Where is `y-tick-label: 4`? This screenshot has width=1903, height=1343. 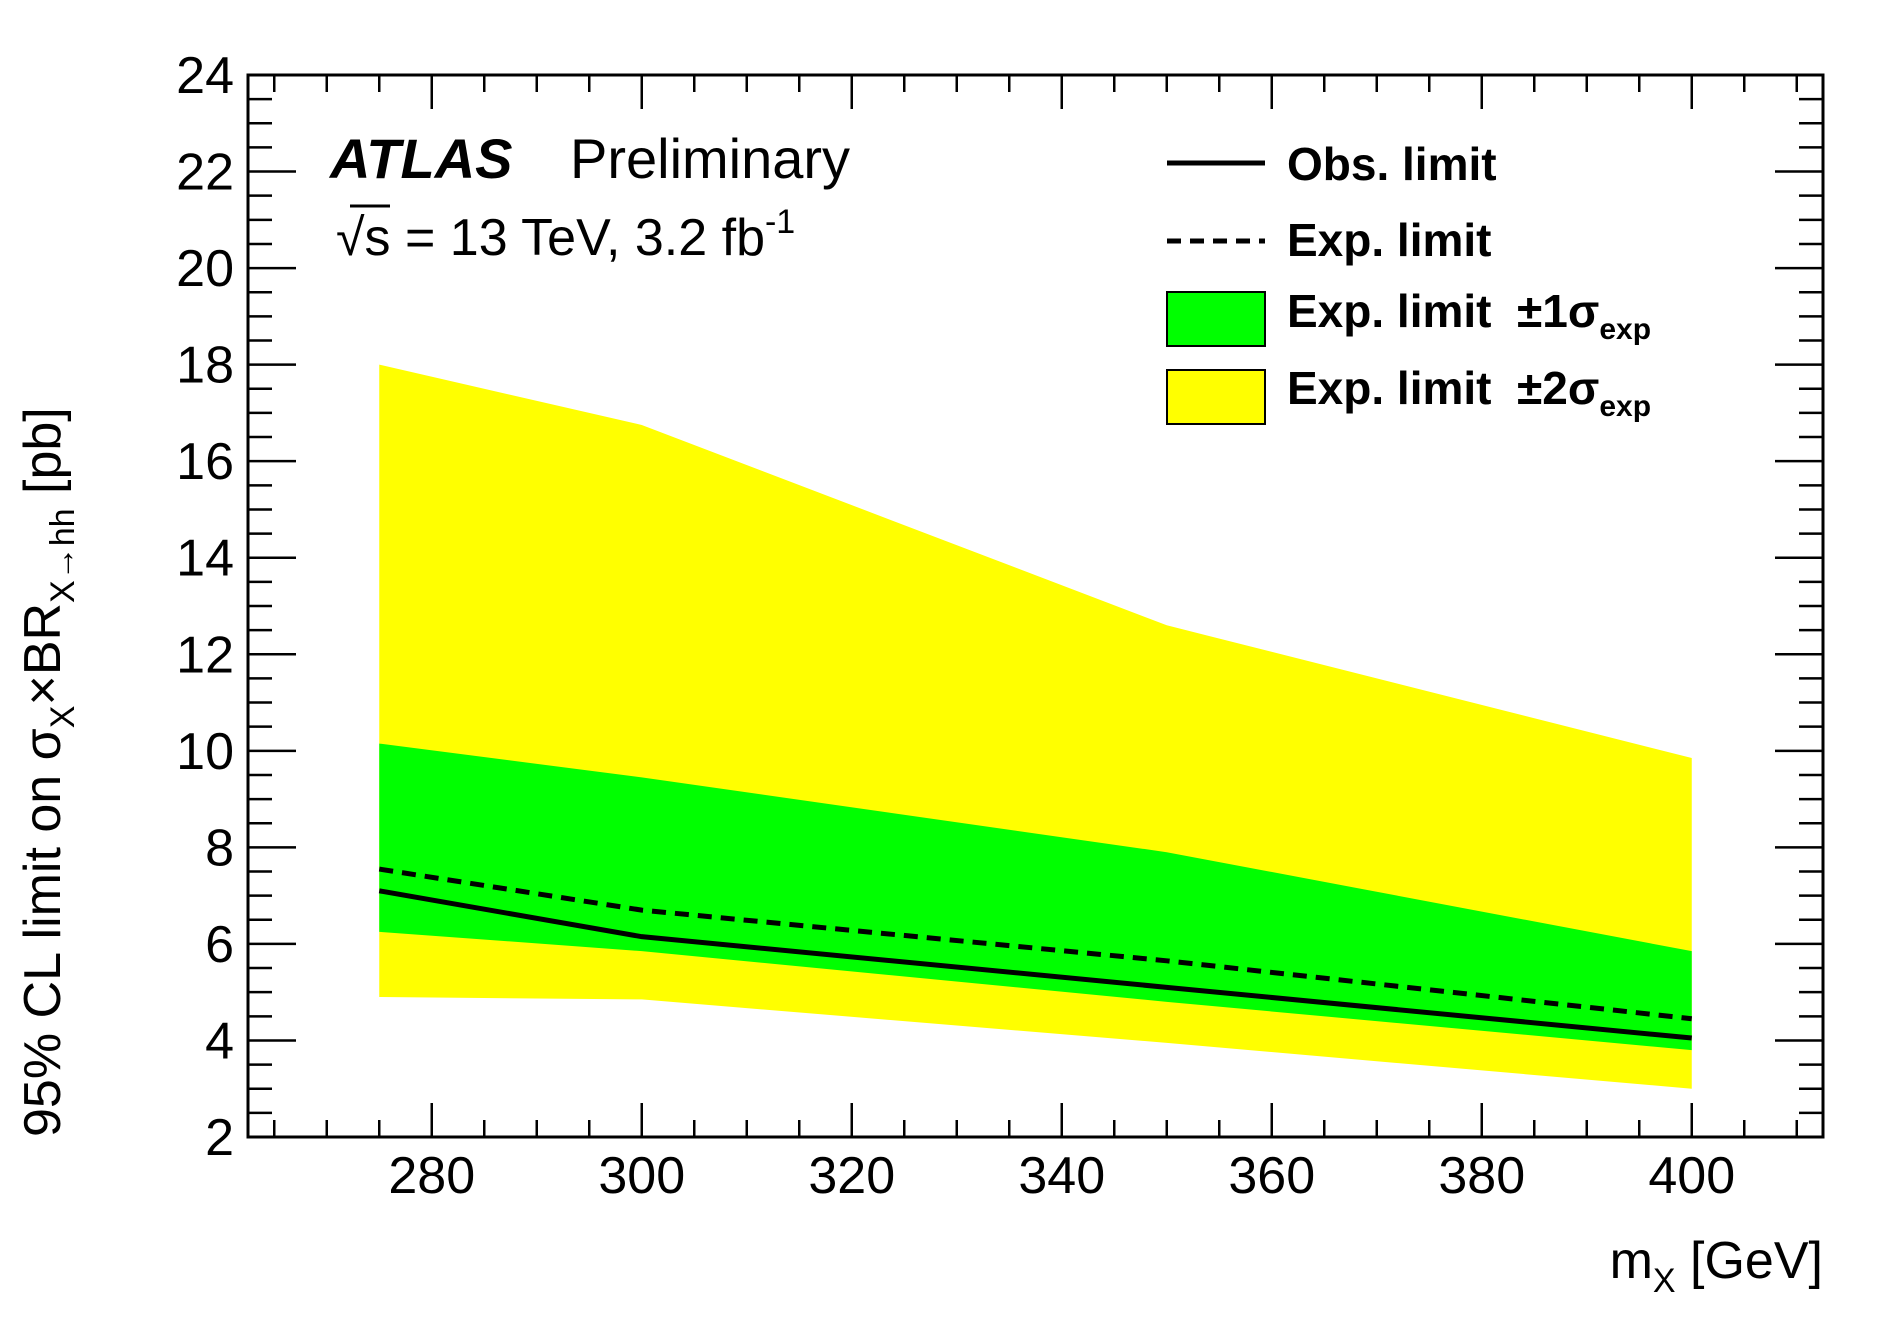
y-tick-label: 4 is located at coordinates (219, 1041).